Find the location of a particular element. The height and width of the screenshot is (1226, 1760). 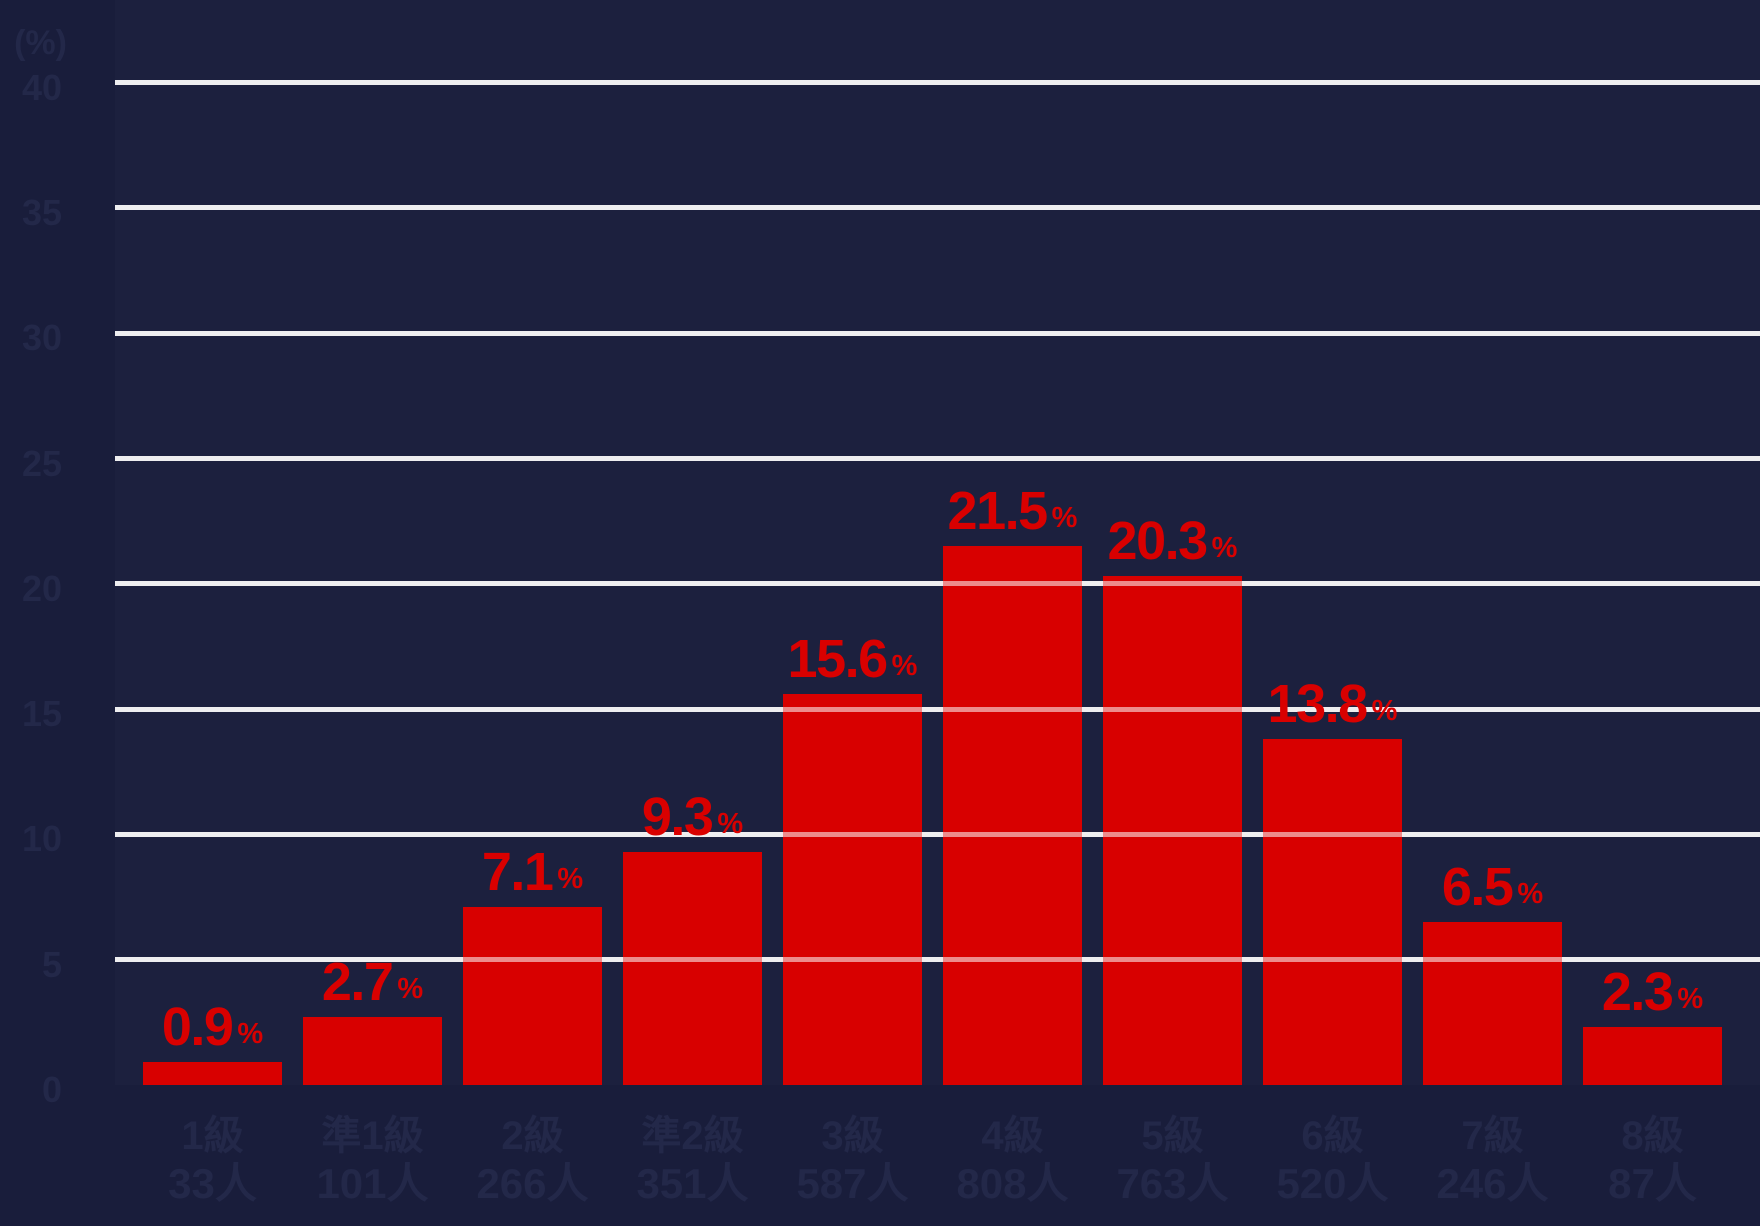

bar-value-number: 7.1 is located at coordinates (517, 872).